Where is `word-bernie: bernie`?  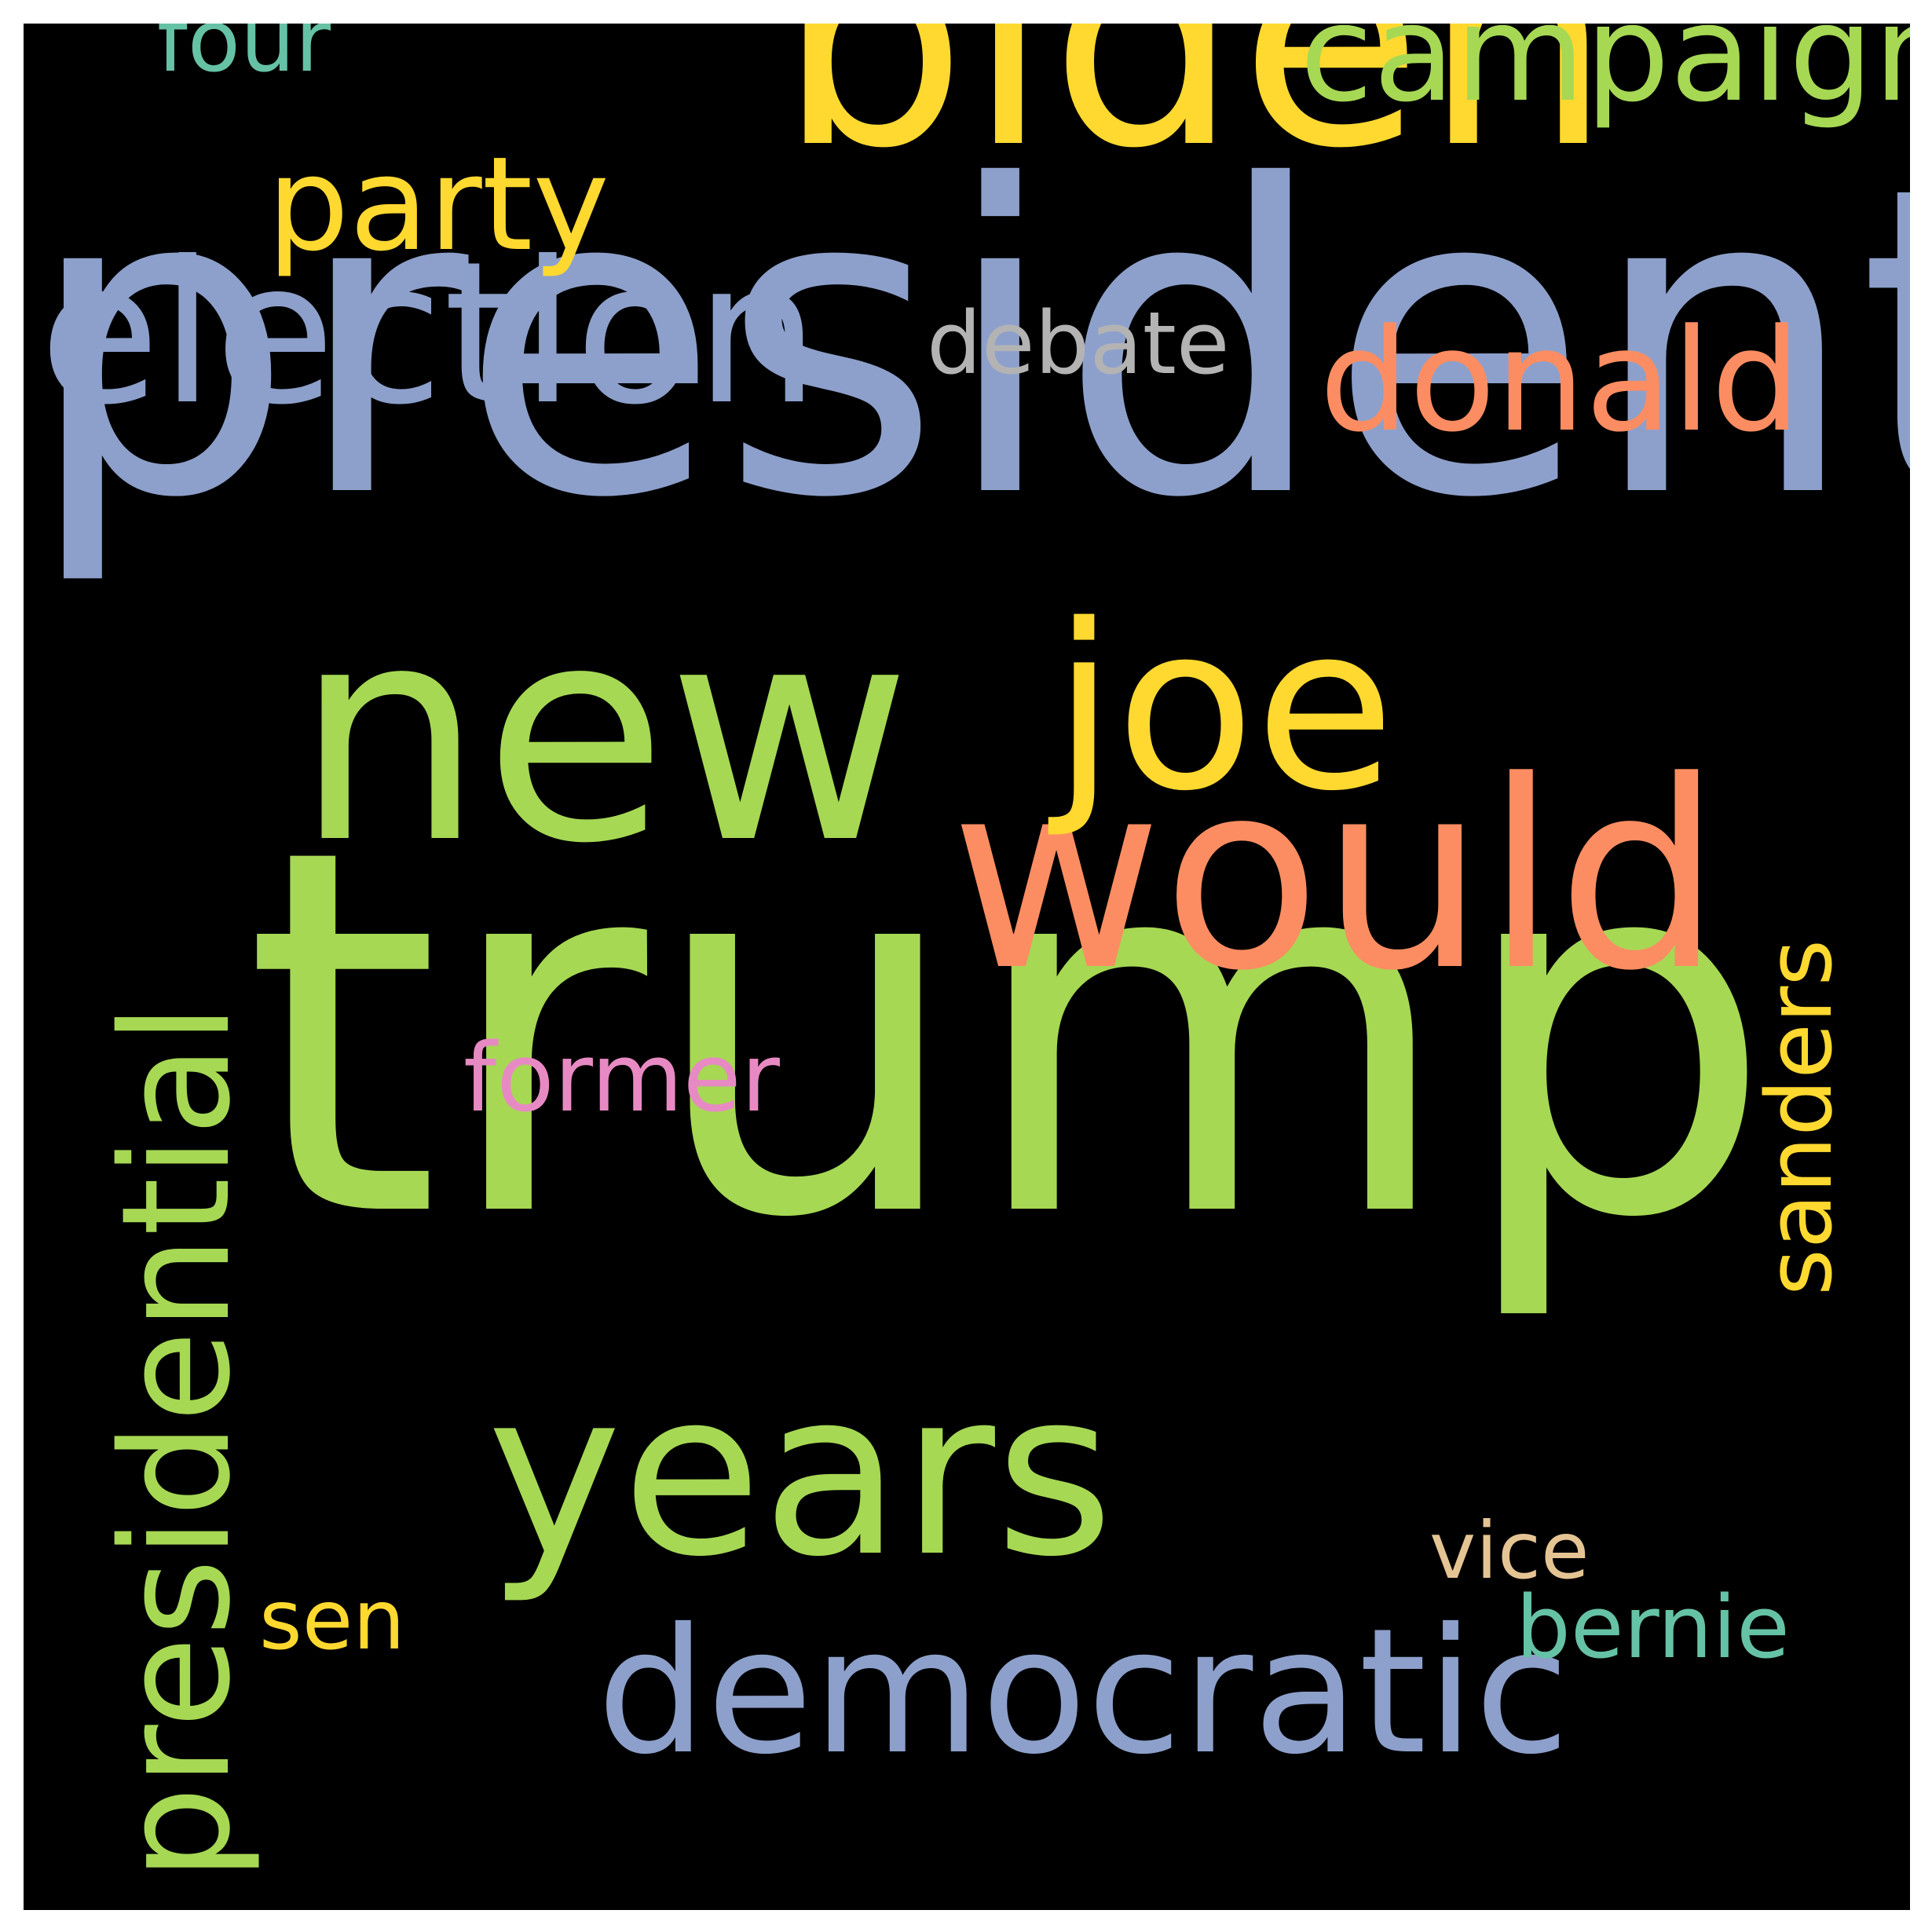
word-bernie: bernie is located at coordinates (1653, 1628).